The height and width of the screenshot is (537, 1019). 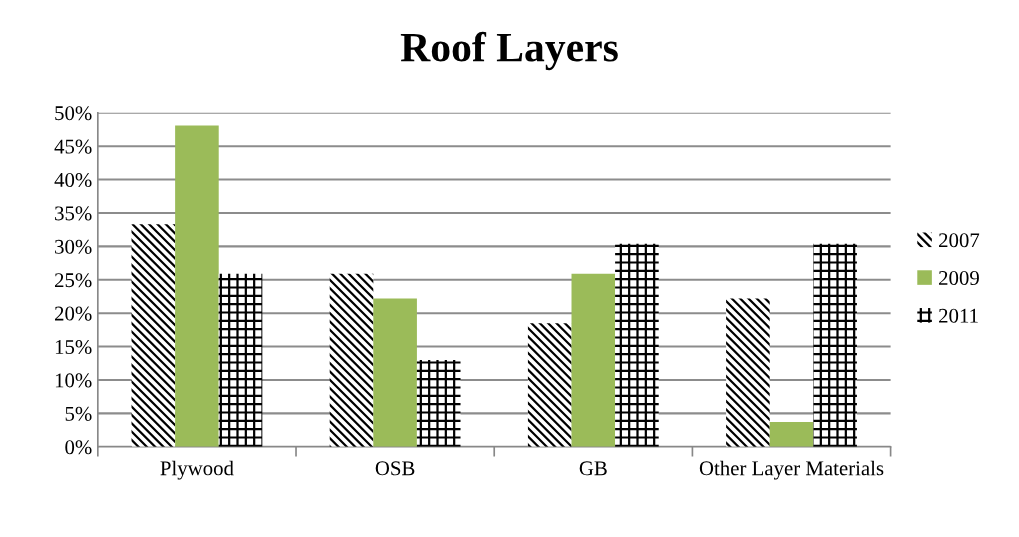 I want to click on legend-label: 2009, so click(x=959, y=278).